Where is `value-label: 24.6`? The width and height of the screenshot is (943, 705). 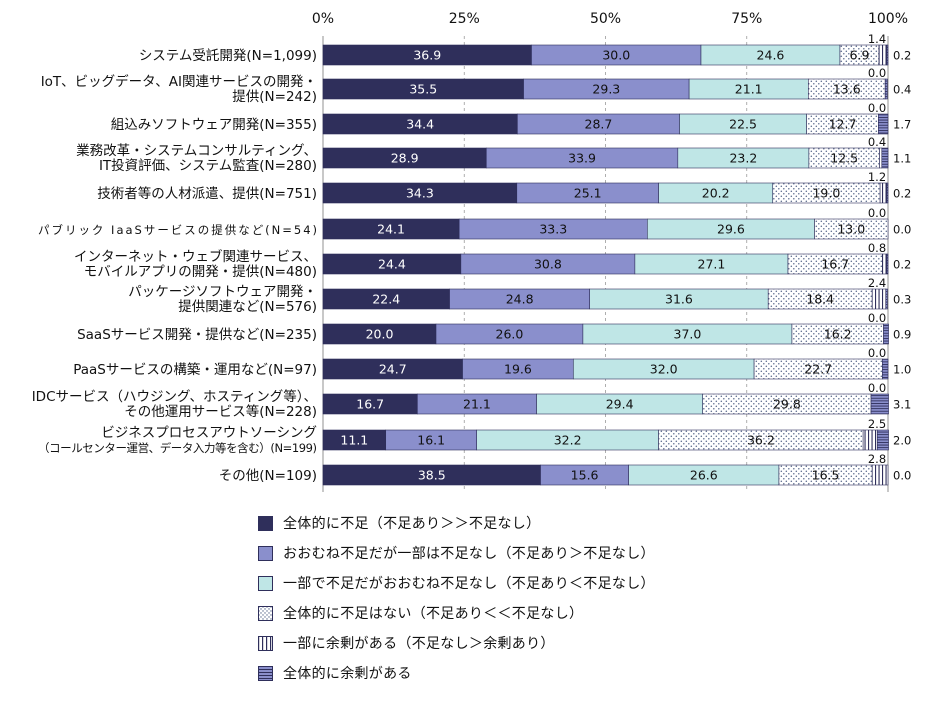 value-label: 24.6 is located at coordinates (771, 55).